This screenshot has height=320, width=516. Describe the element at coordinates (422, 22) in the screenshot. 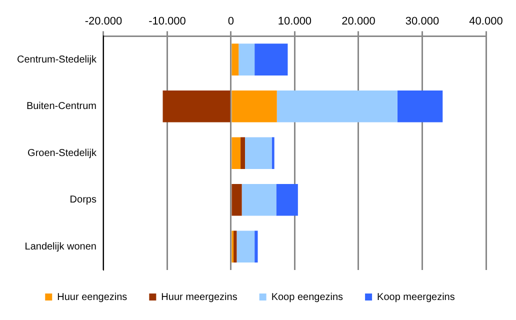

I see `x-tick-label: 30.000` at that location.